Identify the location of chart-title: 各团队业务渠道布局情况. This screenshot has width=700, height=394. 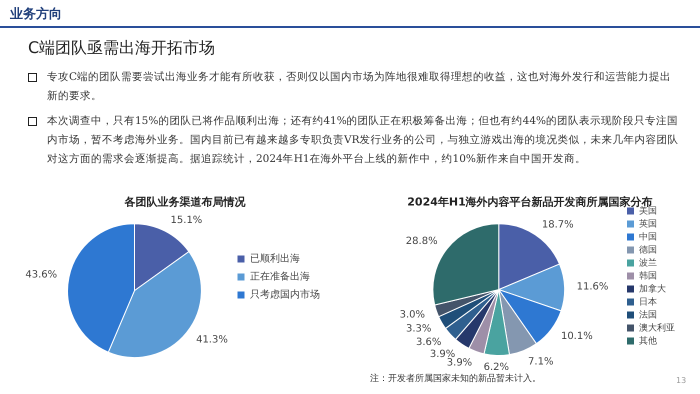
(185, 201).